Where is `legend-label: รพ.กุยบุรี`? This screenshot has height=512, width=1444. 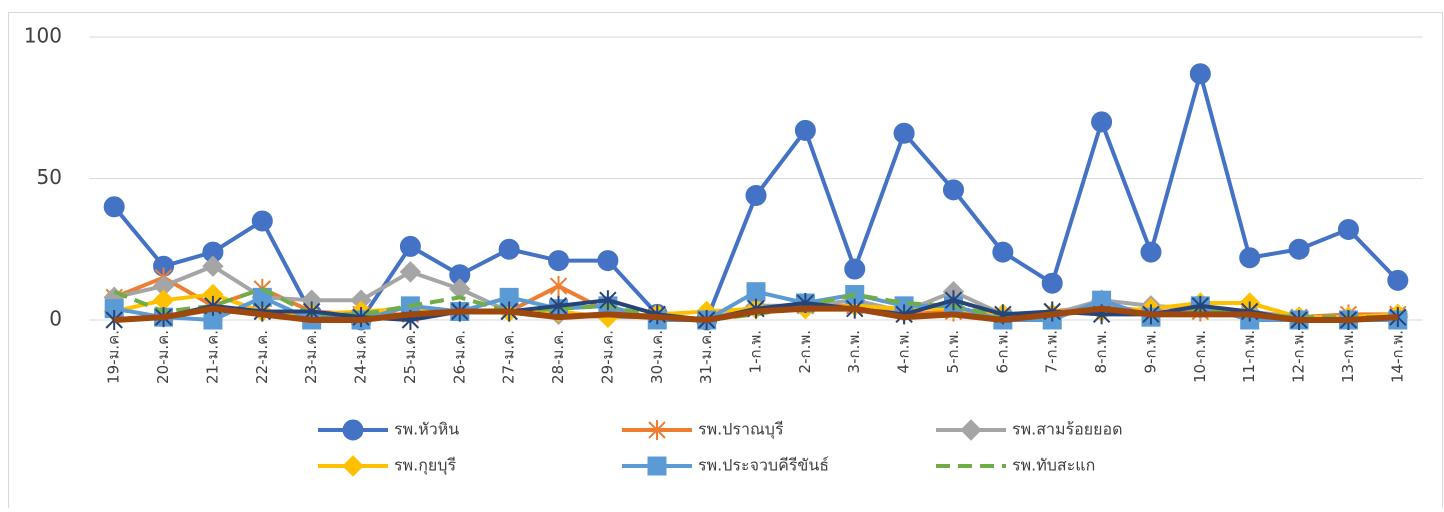
legend-label: รพ.กุยบุรี is located at coordinates (425, 466).